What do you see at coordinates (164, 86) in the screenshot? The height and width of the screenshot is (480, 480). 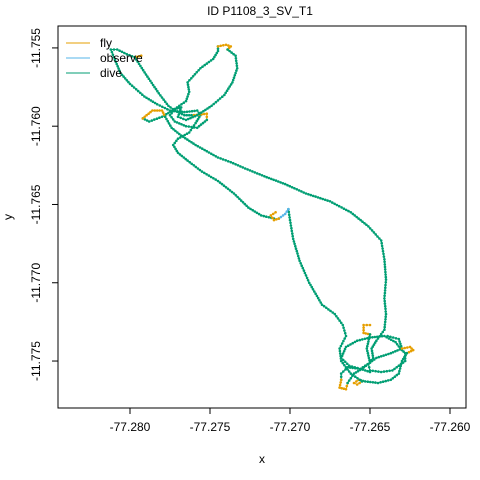 I see `dive-track` at bounding box center [164, 86].